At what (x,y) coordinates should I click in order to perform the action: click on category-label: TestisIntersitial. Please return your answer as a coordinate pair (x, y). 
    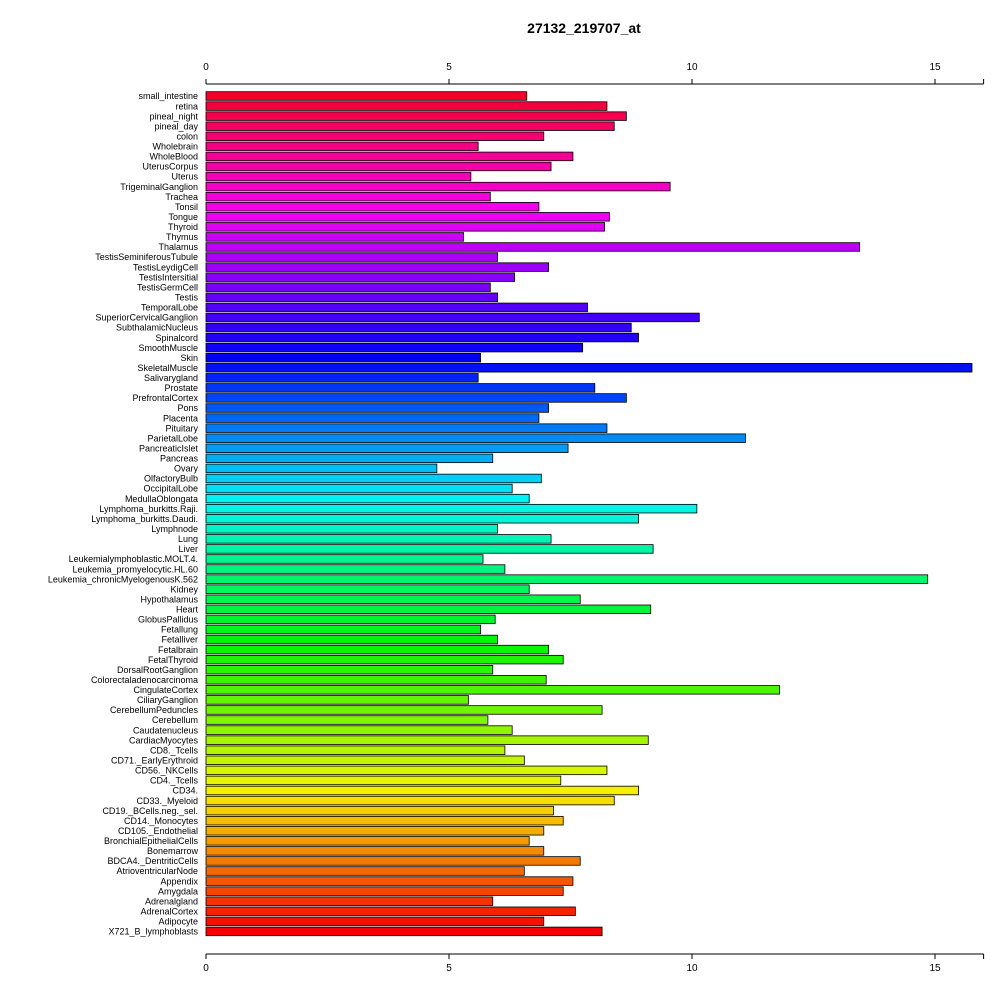
    Looking at the image, I should click on (168, 277).